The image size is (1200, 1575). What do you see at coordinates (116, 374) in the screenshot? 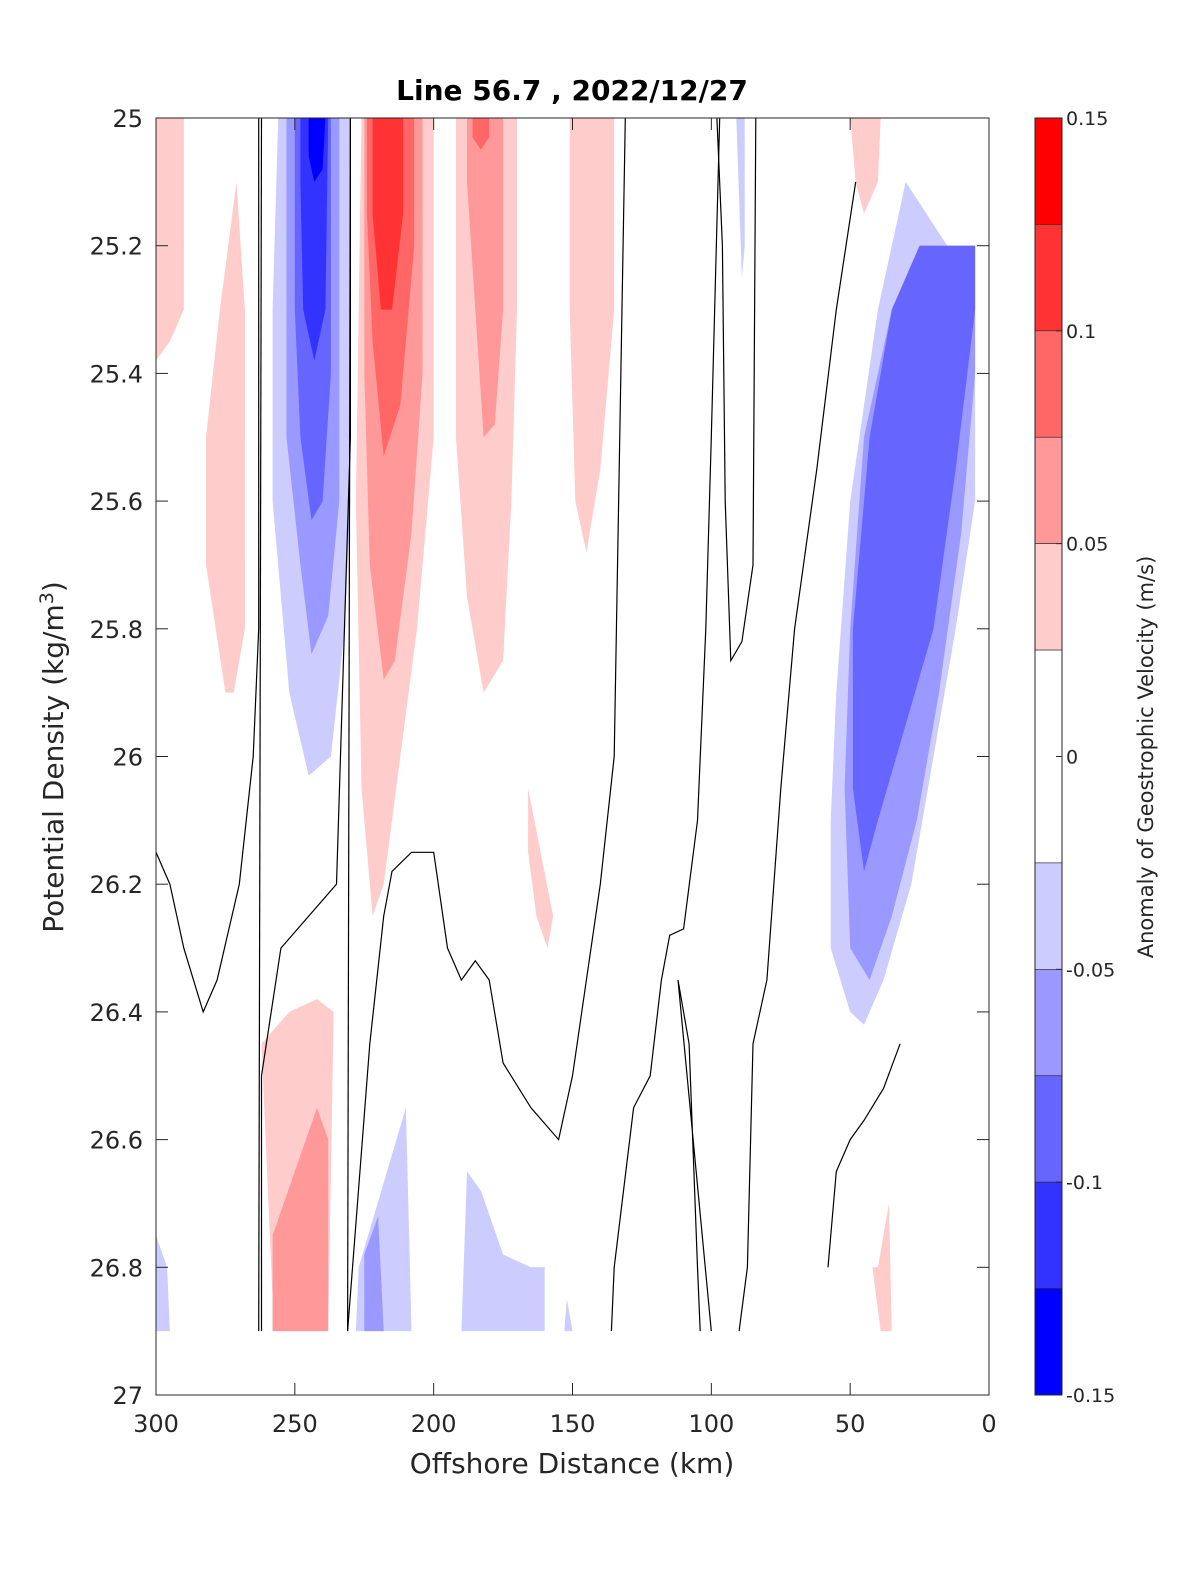
I see `y-tick-label: 25.4` at bounding box center [116, 374].